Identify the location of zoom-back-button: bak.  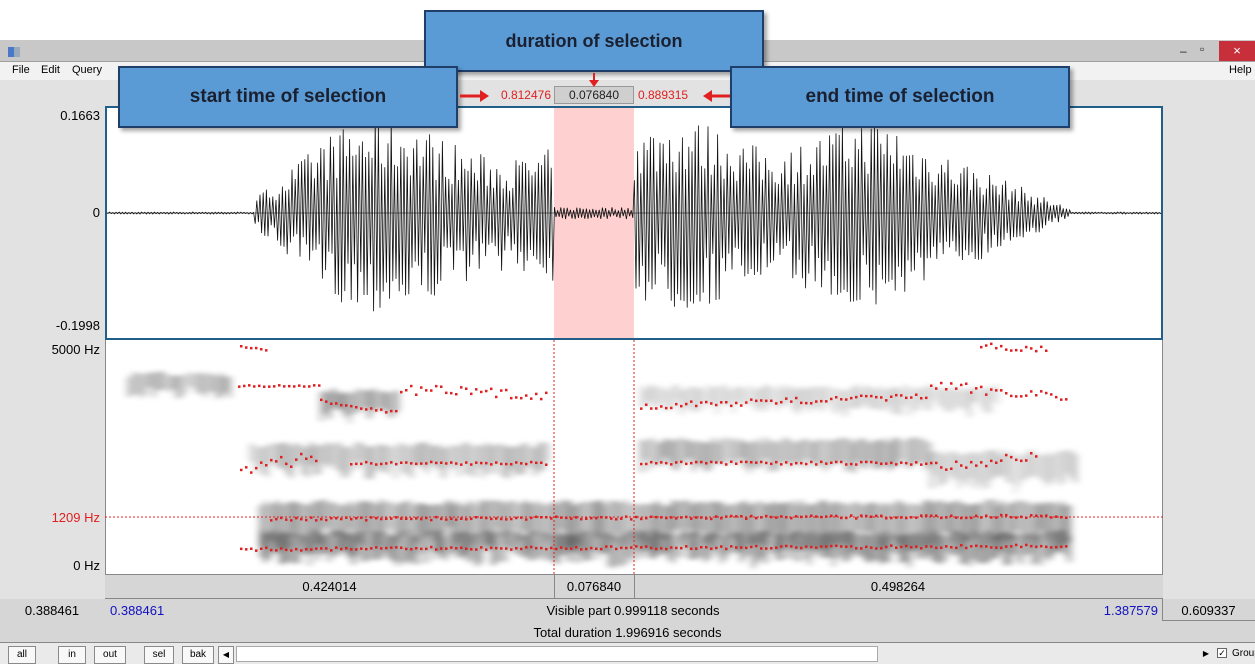
(198, 655).